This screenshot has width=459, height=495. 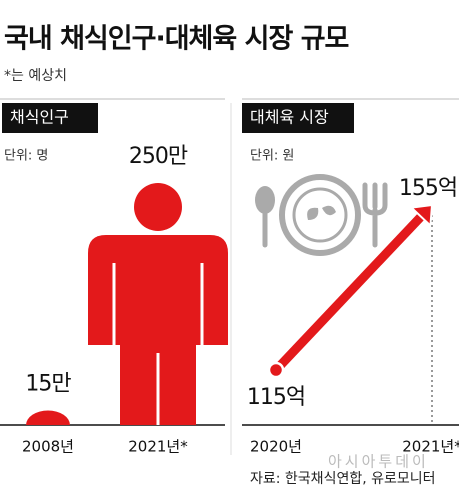 What do you see at coordinates (26, 156) in the screenshot?
I see `unit-label: 단위: 명` at bounding box center [26, 156].